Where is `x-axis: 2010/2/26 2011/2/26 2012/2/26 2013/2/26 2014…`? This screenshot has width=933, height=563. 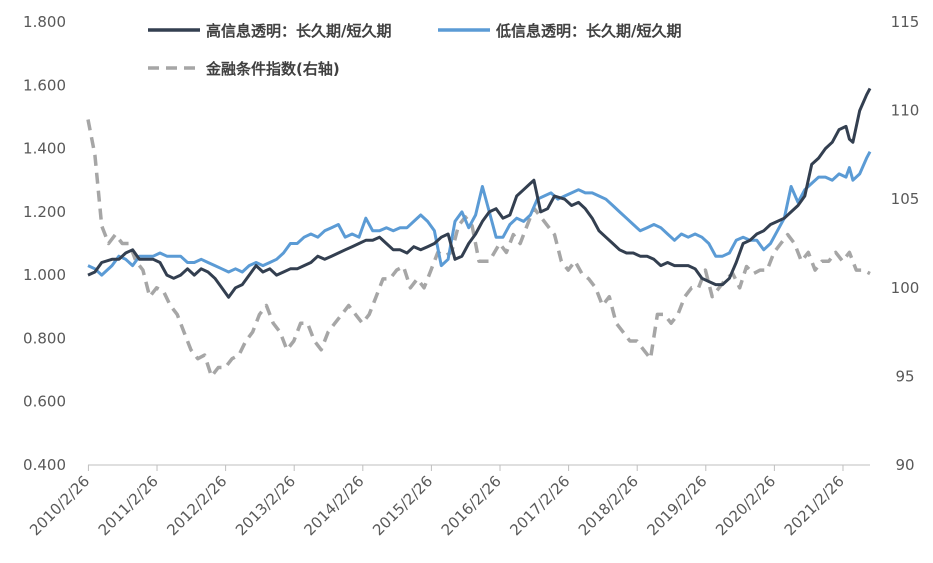
x-axis: 2010/2/26 2011/2/26 2012/2/26 2013/2/26 2014… is located at coordinates (437, 502).